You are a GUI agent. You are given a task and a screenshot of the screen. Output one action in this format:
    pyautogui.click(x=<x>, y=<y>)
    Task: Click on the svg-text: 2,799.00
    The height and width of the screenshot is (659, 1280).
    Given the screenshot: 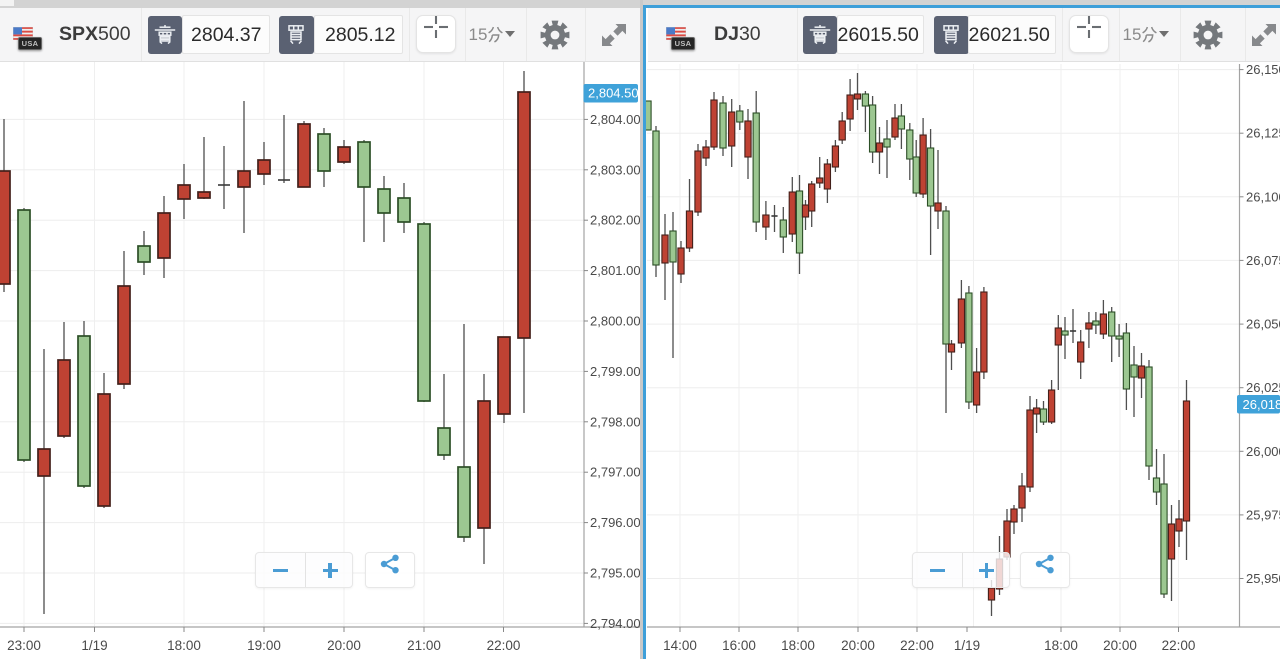 What is the action you would take?
    pyautogui.click(x=615, y=371)
    